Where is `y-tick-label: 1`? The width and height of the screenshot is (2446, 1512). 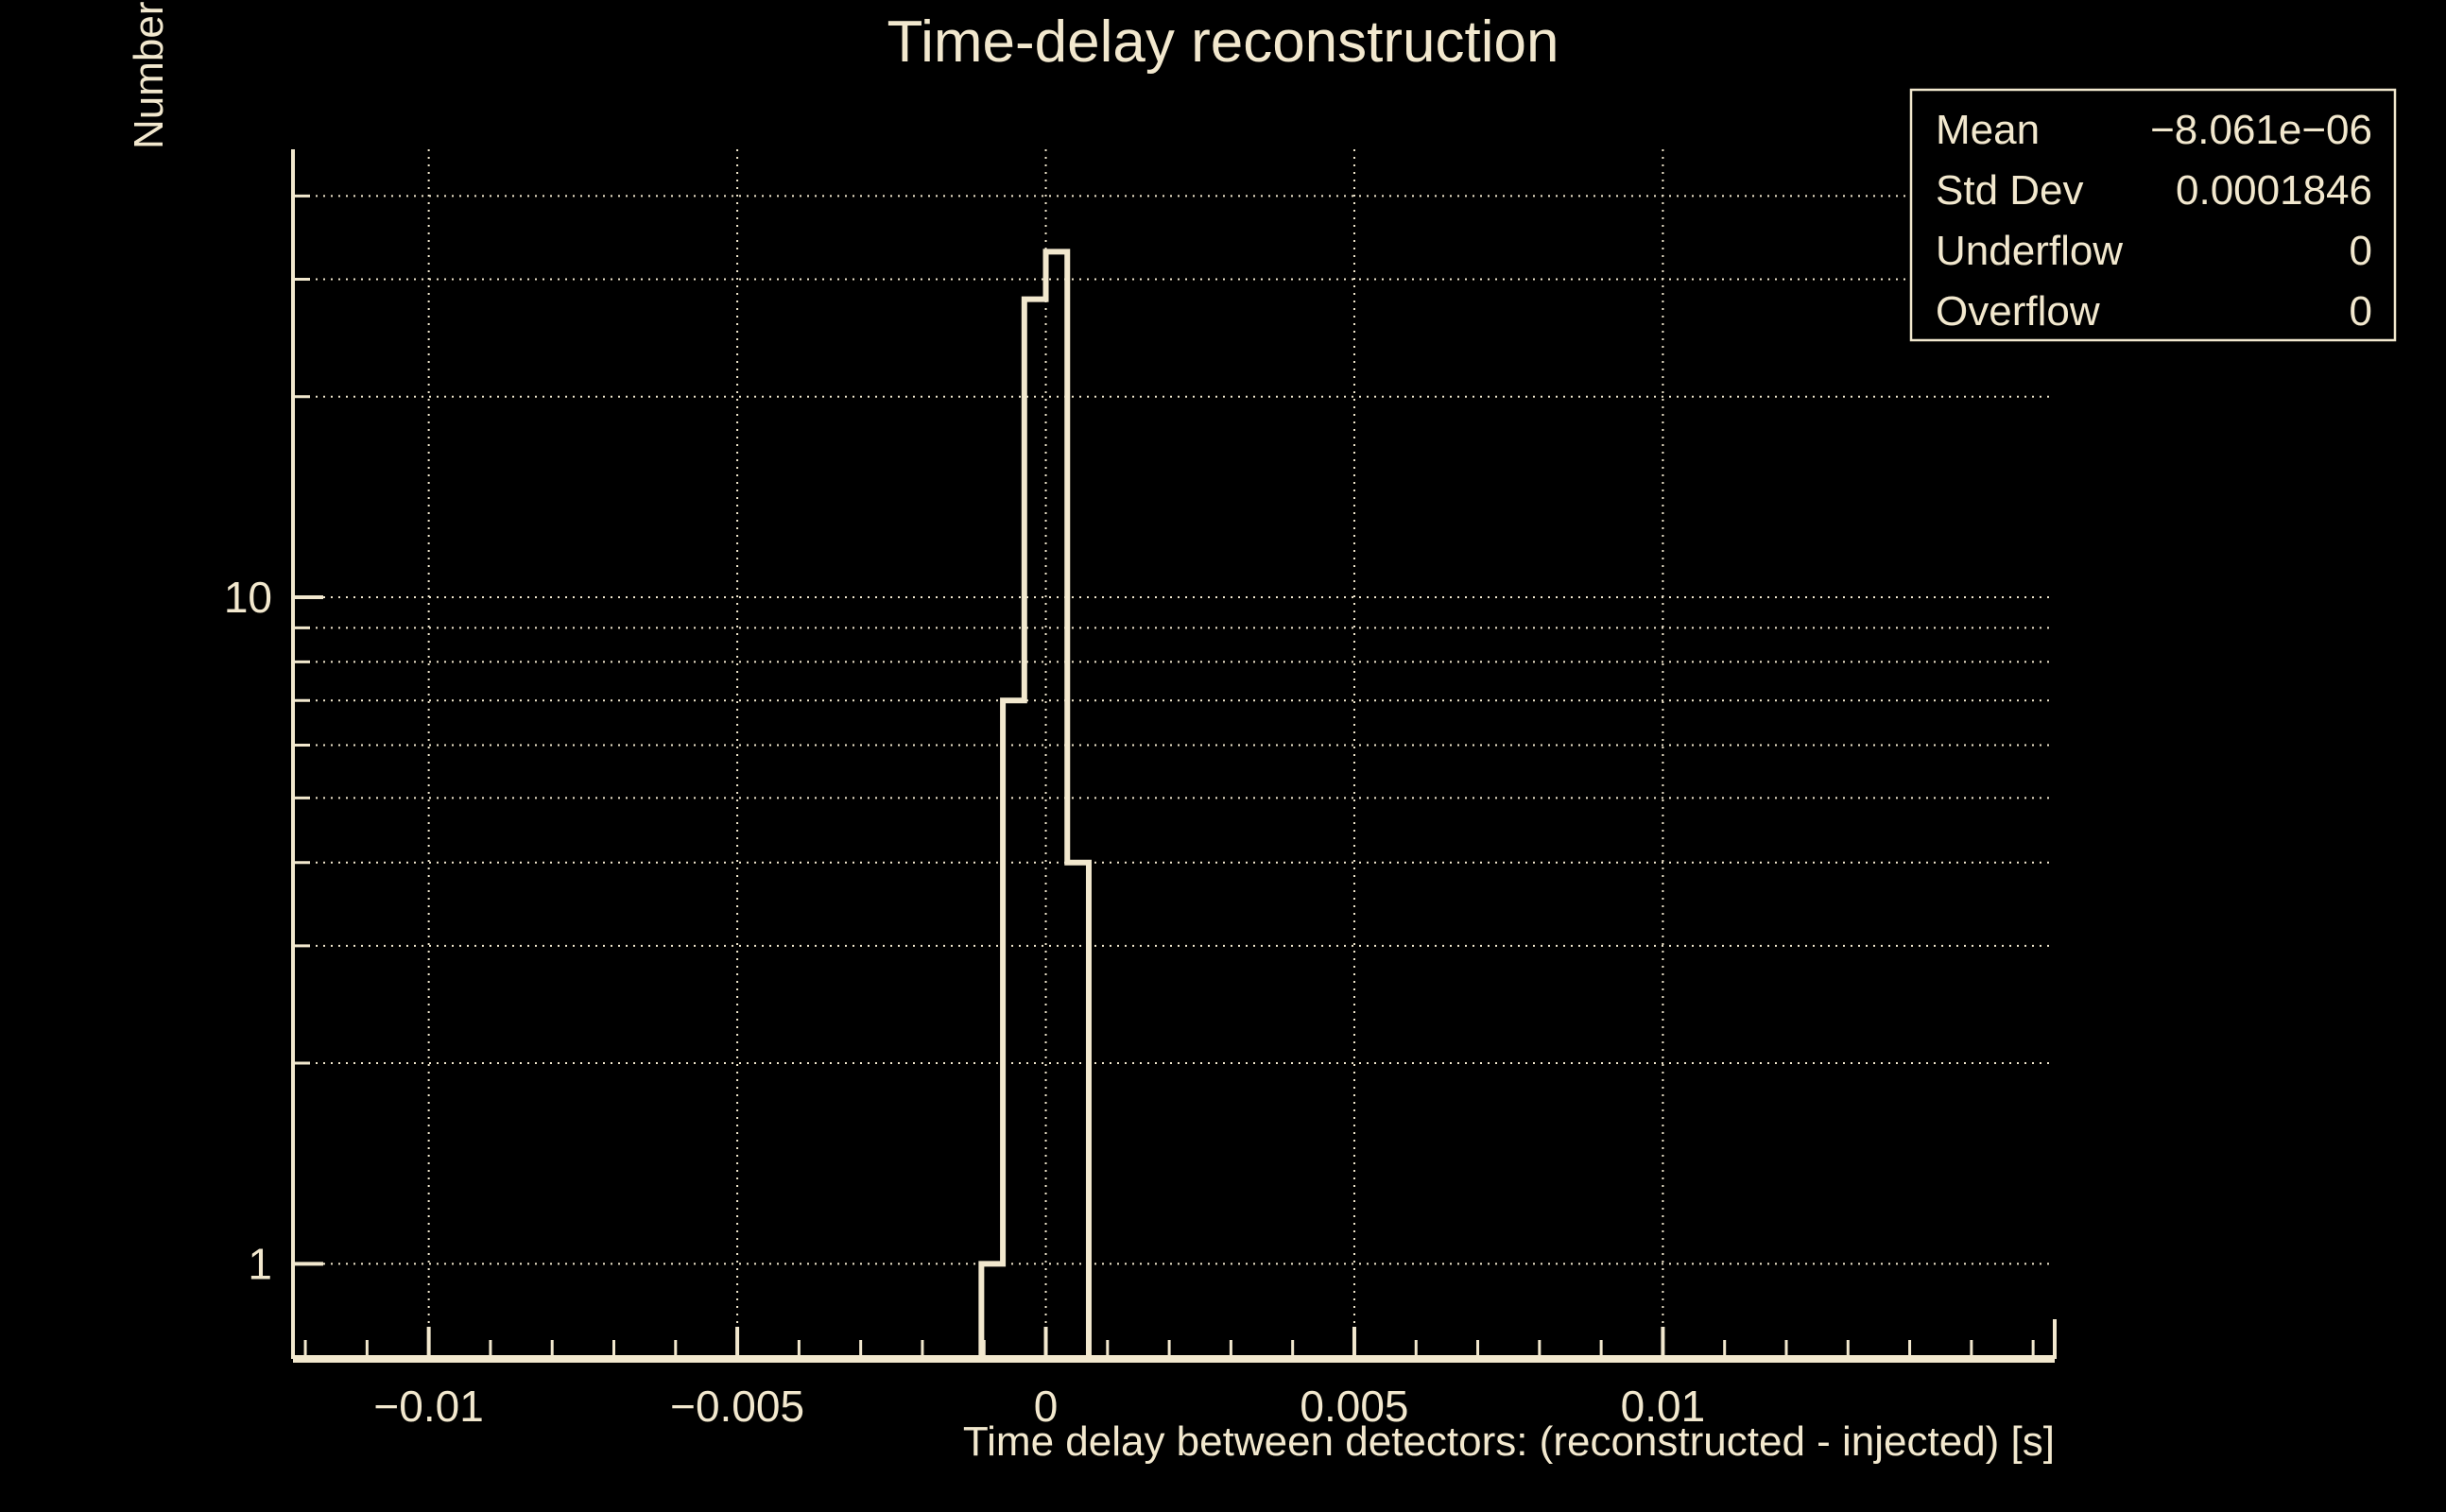 y-tick-label: 1 is located at coordinates (260, 1263).